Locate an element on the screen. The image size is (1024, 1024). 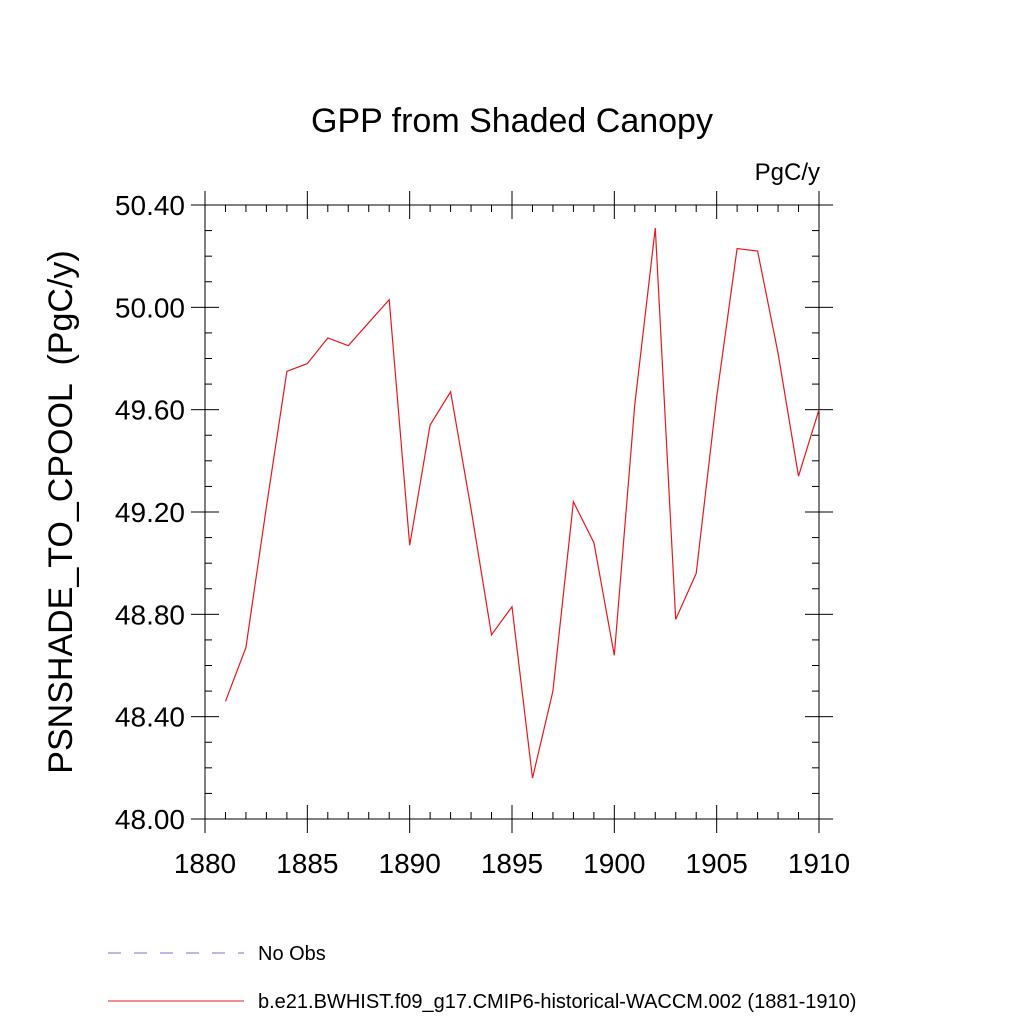
y-tick-label: 48.80 is located at coordinates (150, 614).